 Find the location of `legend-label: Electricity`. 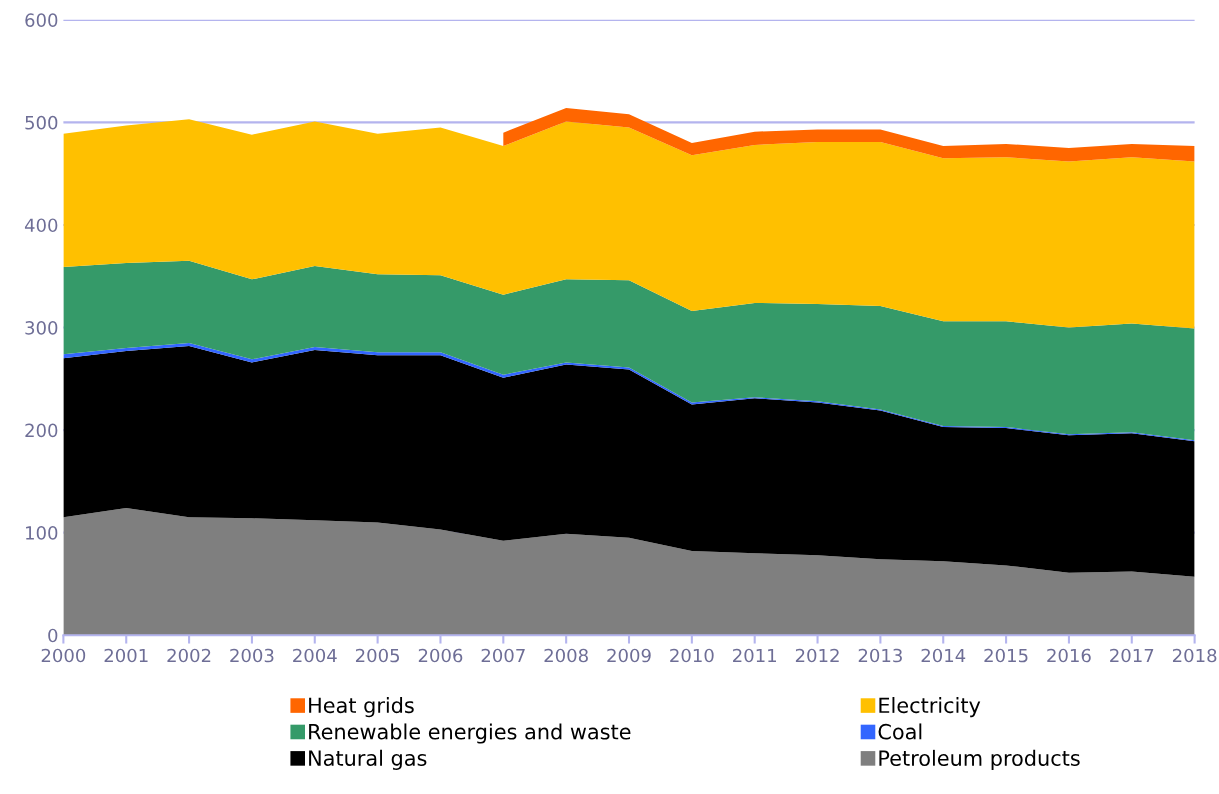

legend-label: Electricity is located at coordinates (930, 707).